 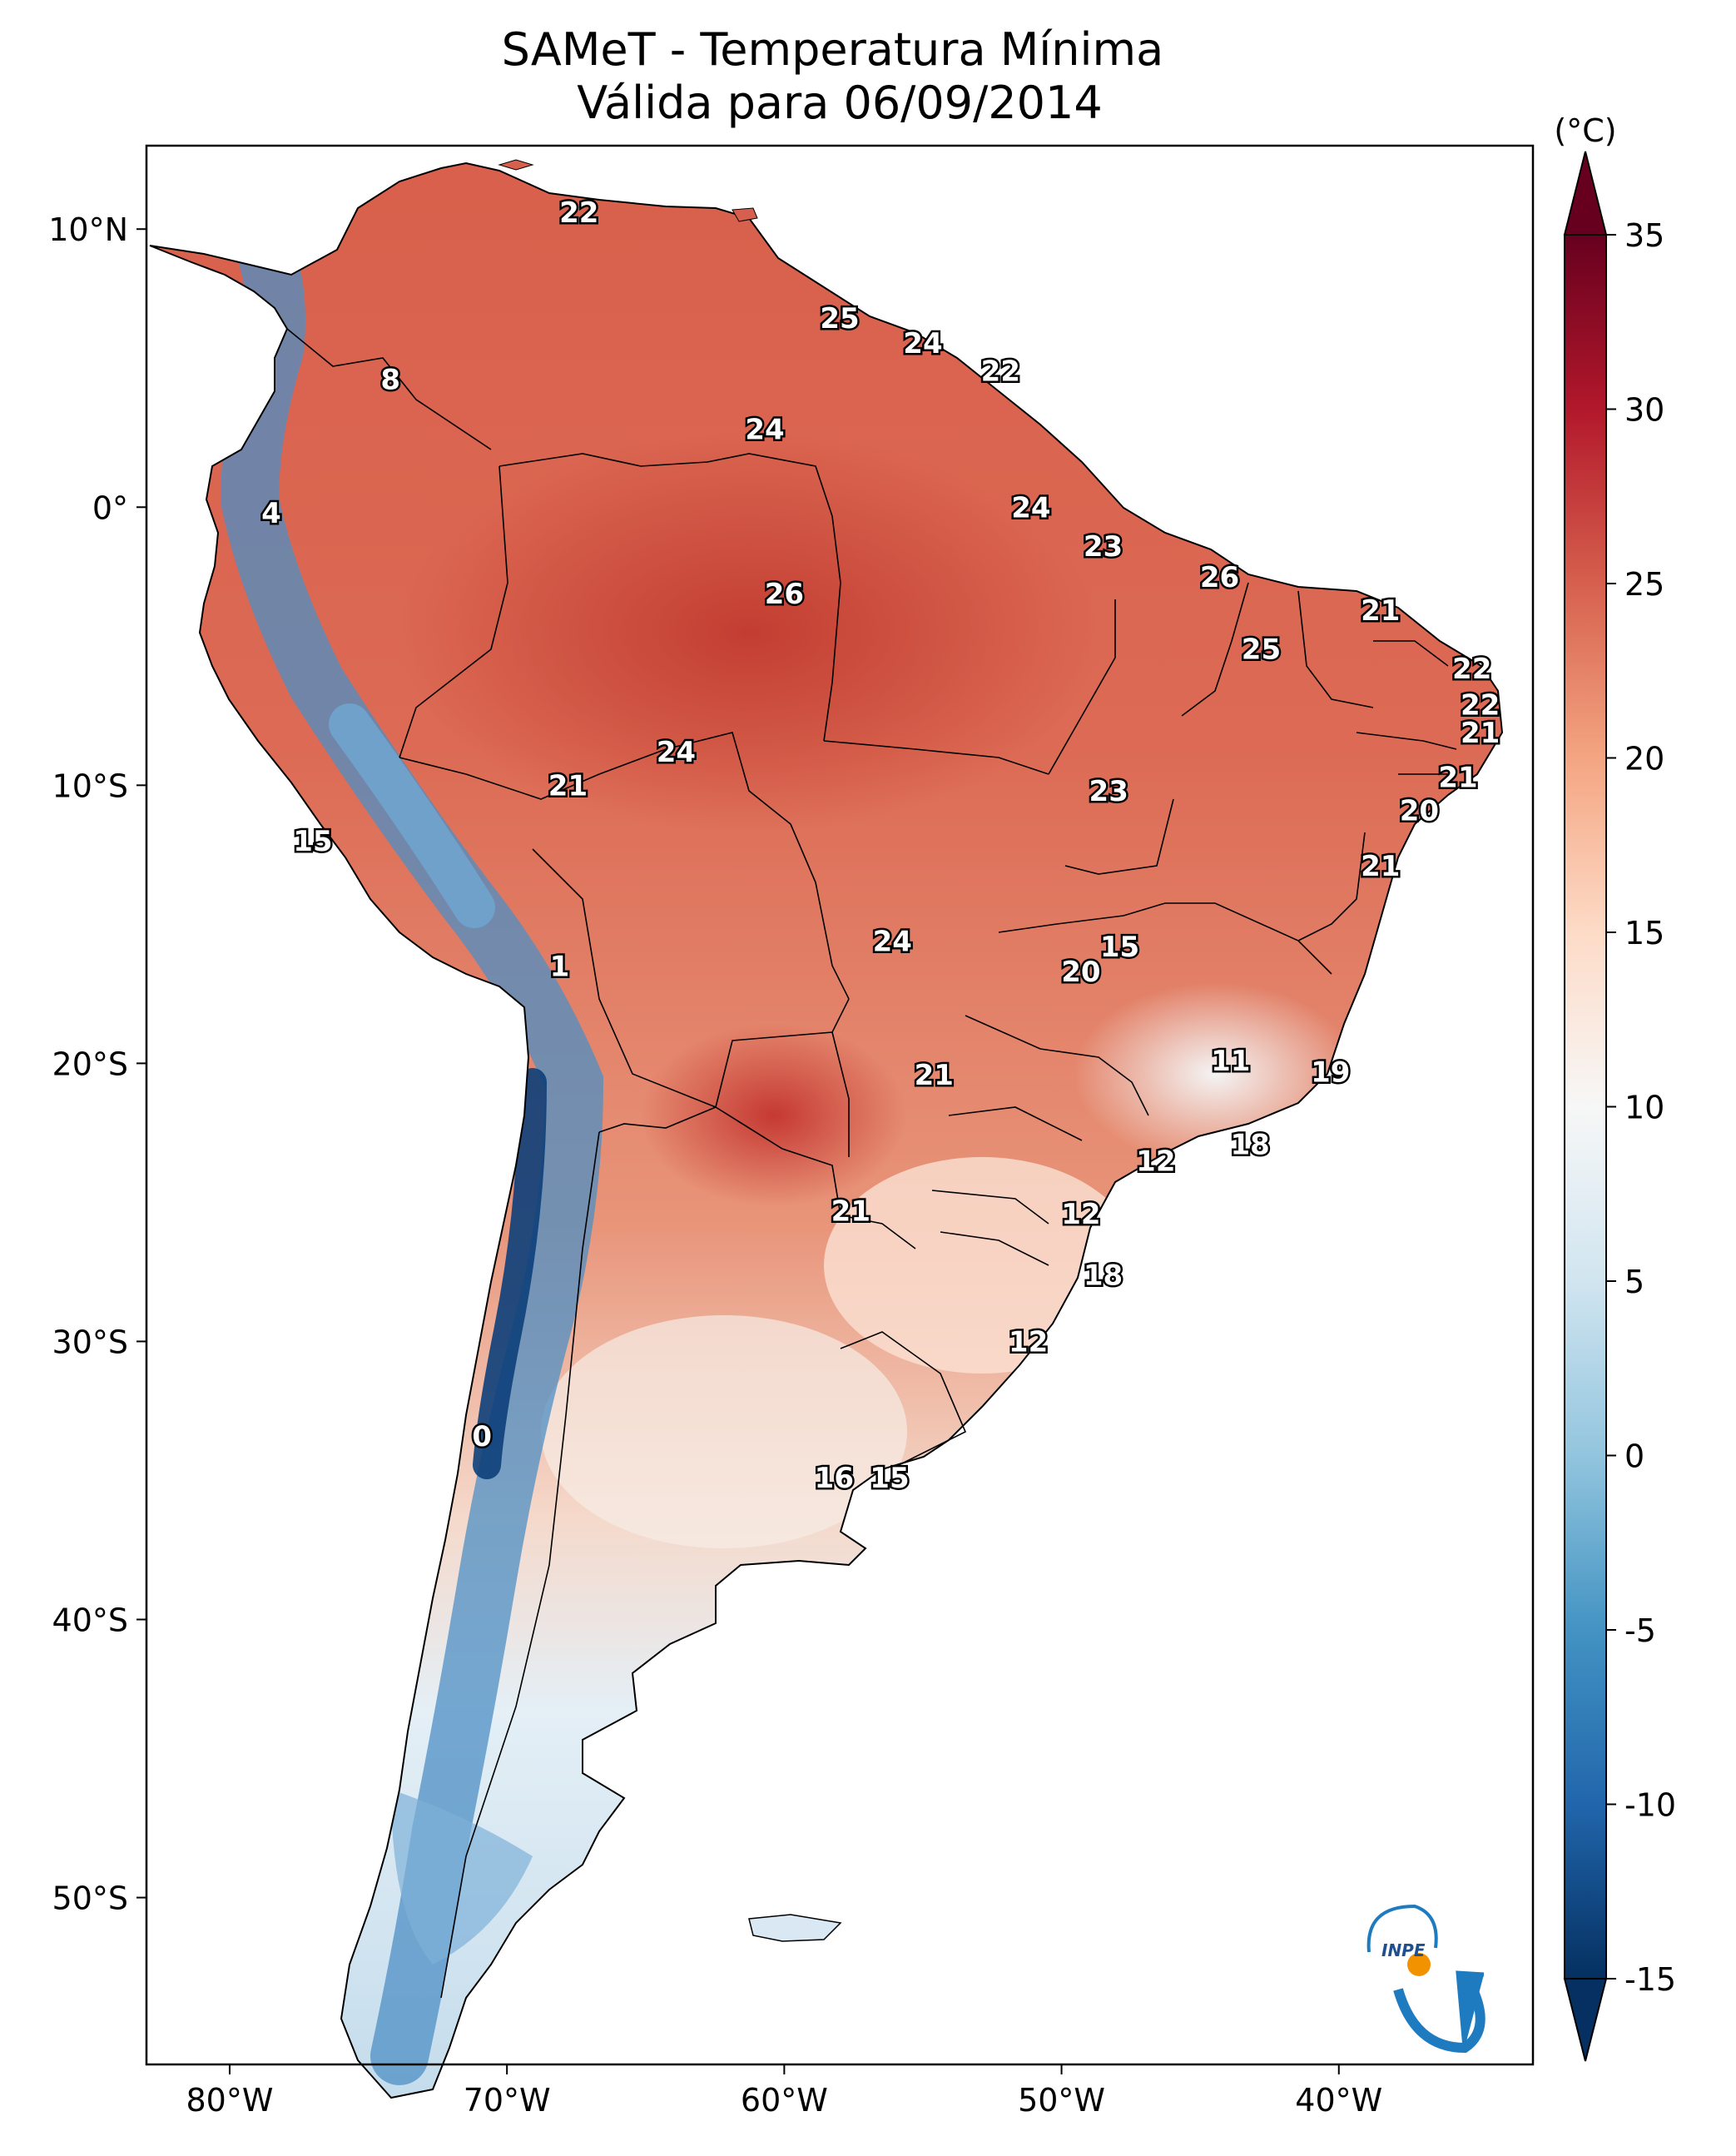 What do you see at coordinates (628, 191) in the screenshot?
I see `caribbean-islands` at bounding box center [628, 191].